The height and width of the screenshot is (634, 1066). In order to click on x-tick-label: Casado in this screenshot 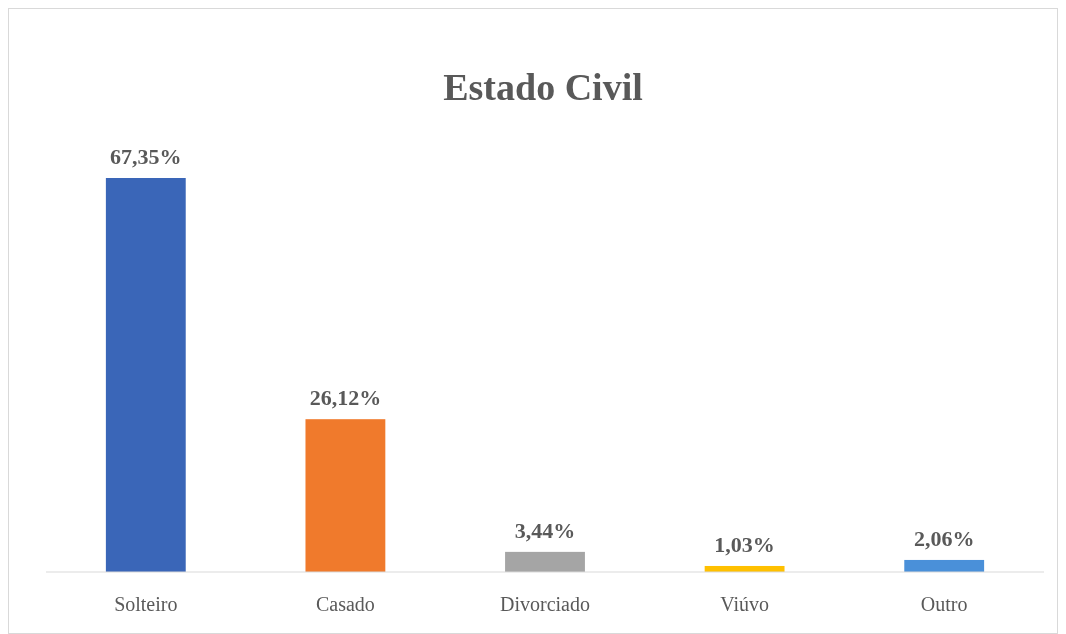, I will do `click(345, 604)`.